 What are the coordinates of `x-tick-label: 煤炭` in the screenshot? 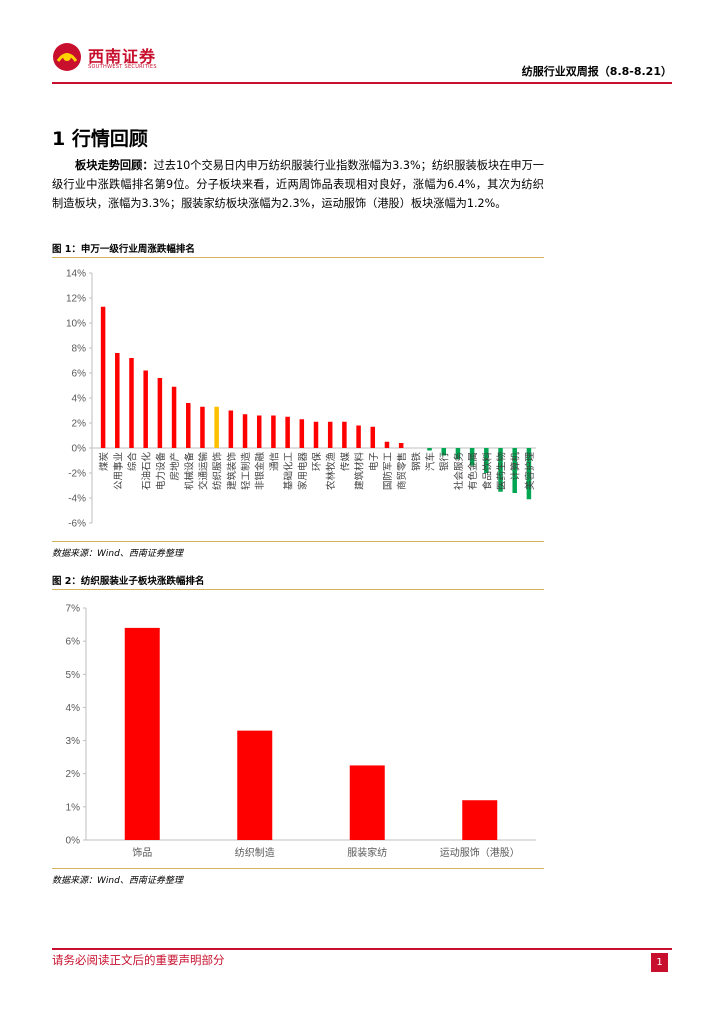 It's located at (104, 462).